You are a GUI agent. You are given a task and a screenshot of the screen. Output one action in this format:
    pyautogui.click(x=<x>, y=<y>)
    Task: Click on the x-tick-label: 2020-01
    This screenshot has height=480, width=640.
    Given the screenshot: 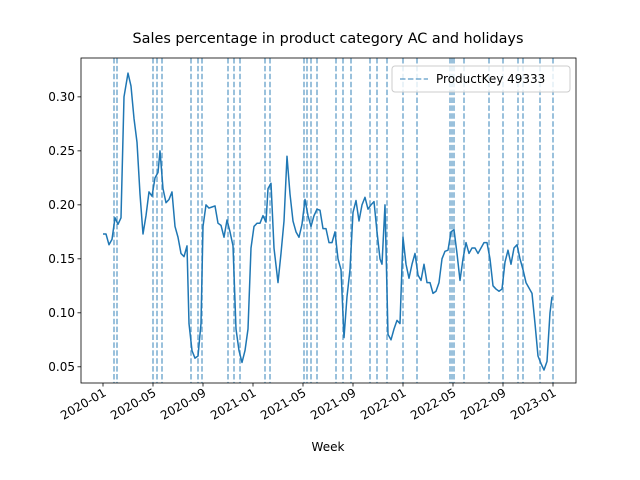 What is the action you would take?
    pyautogui.click(x=83, y=403)
    